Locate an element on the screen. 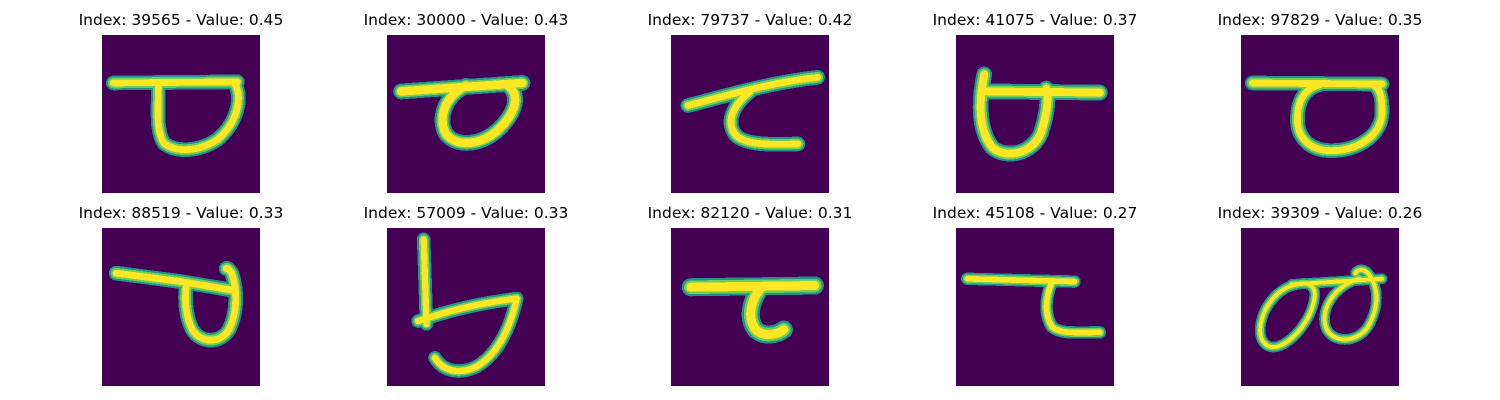  panel: Index: 82120 - Value: 0.31 is located at coordinates (754, 299).